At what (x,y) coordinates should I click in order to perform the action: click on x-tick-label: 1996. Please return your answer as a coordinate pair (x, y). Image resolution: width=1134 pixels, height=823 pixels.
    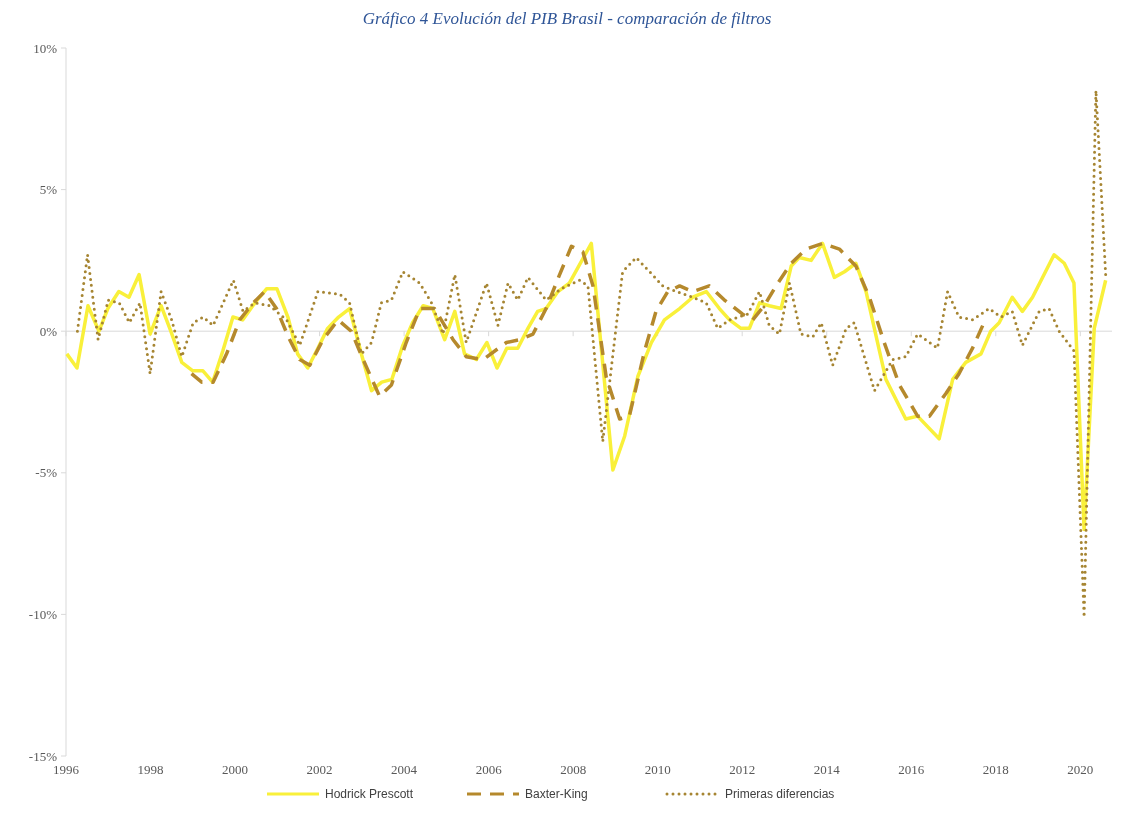
    Looking at the image, I should click on (66, 769).